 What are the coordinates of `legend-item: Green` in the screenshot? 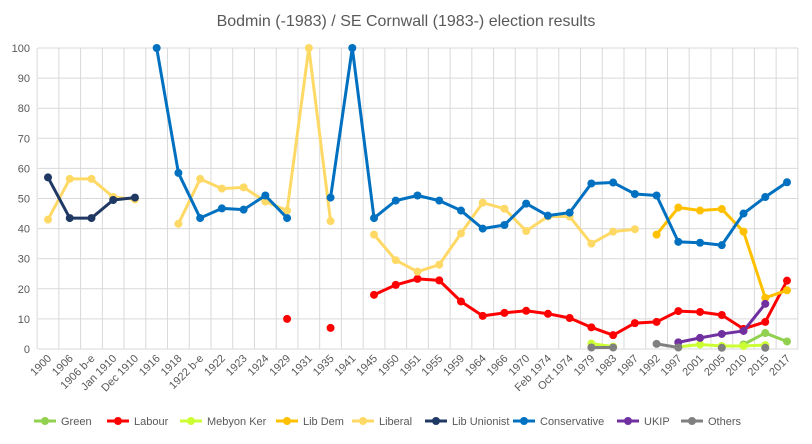 It's located at (63, 422).